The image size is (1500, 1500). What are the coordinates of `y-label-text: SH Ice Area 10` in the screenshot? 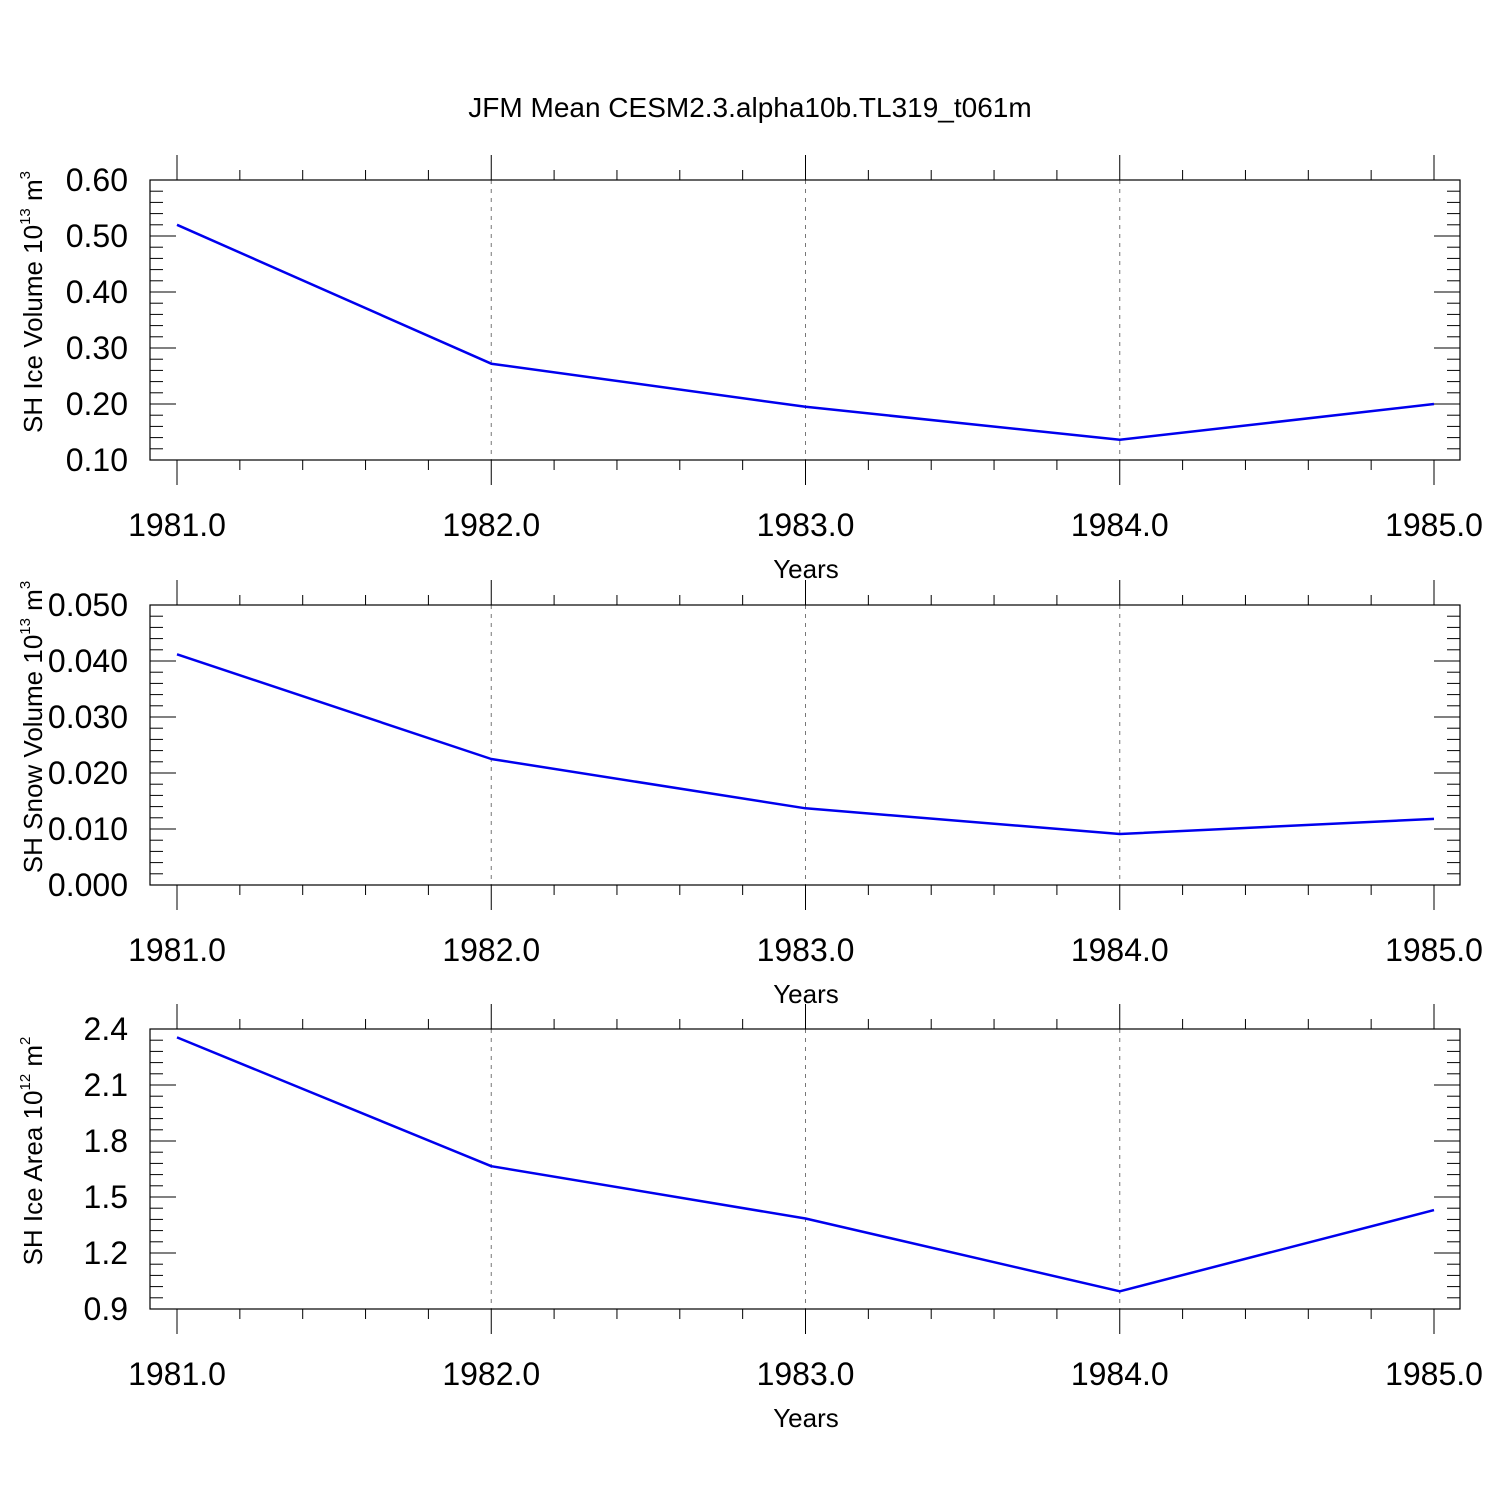 It's located at (33, 1178).